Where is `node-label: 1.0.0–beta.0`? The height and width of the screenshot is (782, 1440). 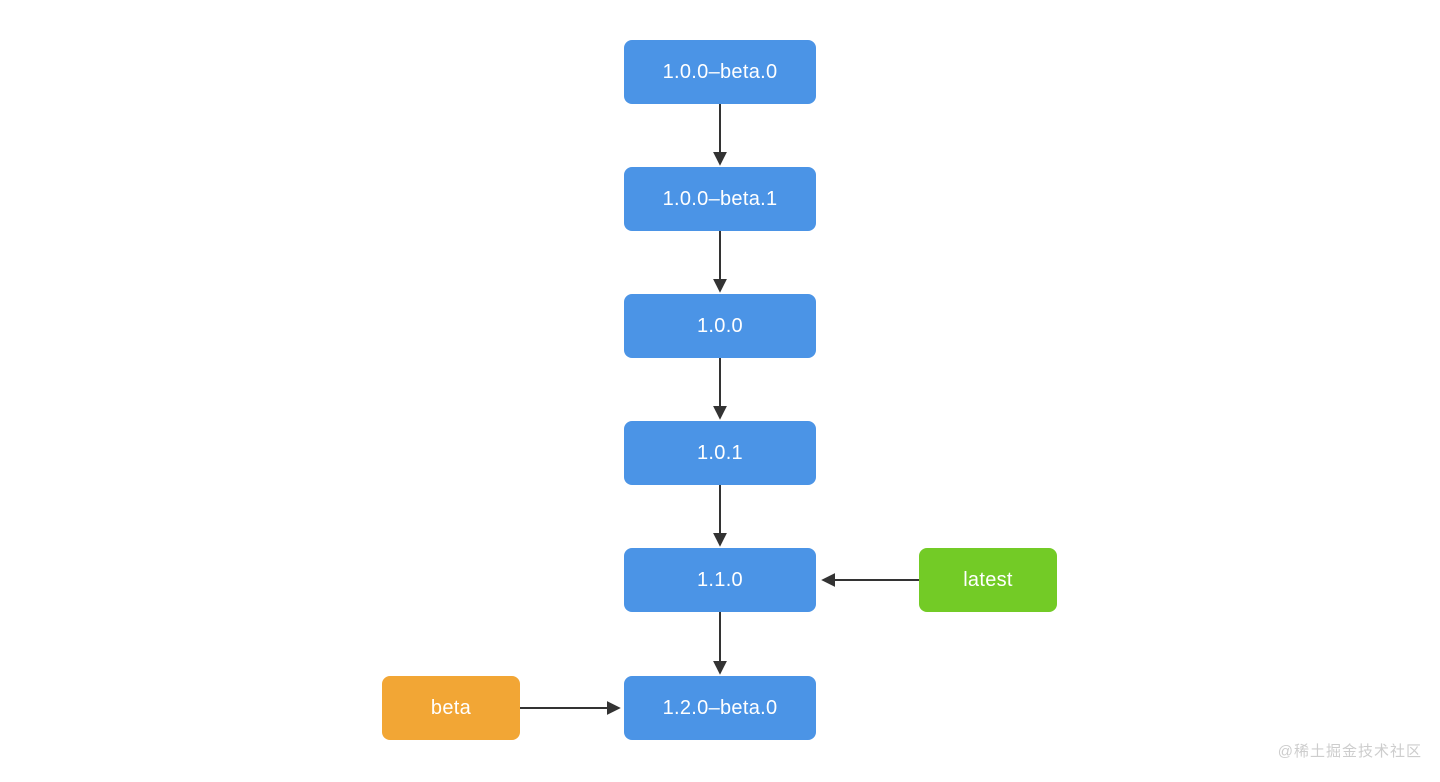 node-label: 1.0.0–beta.0 is located at coordinates (720, 71).